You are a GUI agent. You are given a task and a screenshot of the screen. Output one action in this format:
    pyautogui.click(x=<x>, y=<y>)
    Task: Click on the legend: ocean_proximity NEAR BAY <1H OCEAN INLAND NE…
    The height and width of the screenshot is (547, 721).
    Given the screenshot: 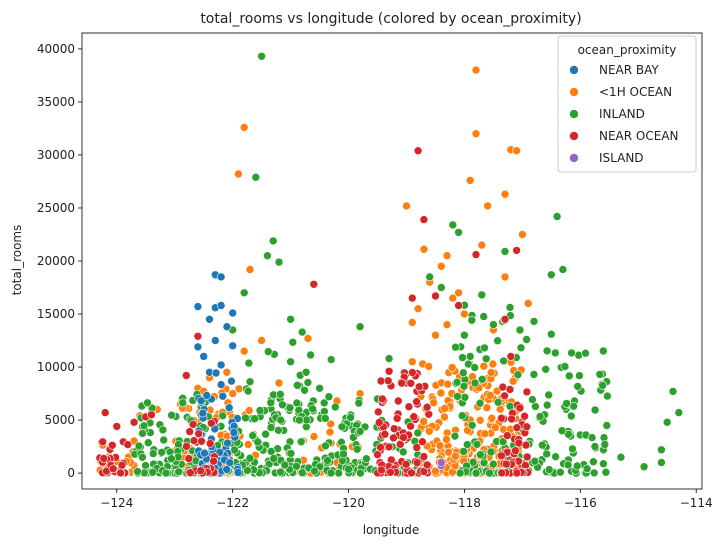 What is the action you would take?
    pyautogui.click(x=627, y=104)
    